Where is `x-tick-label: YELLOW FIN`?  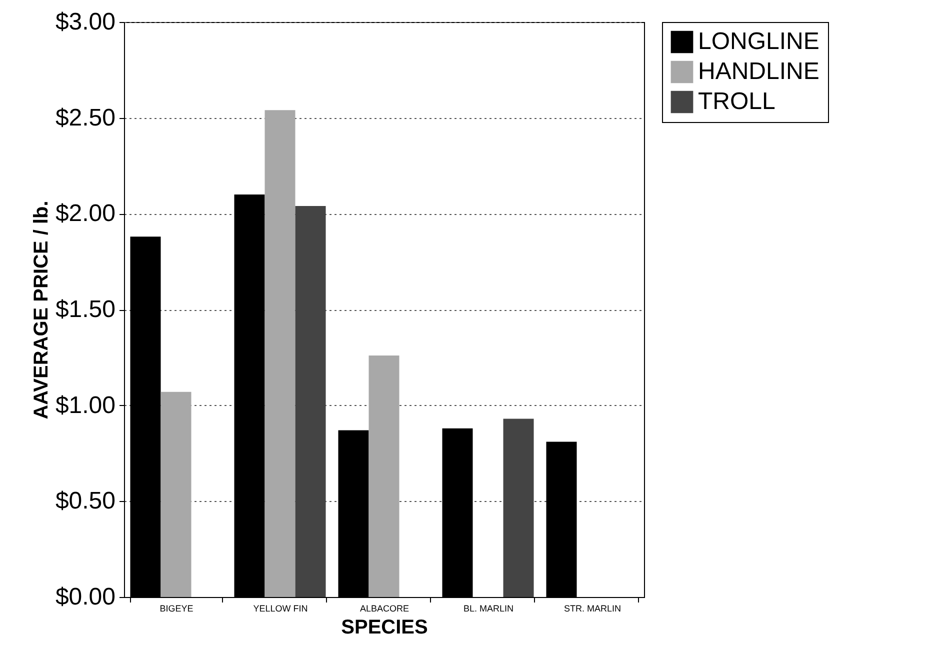 x-tick-label: YELLOW FIN is located at coordinates (280, 609).